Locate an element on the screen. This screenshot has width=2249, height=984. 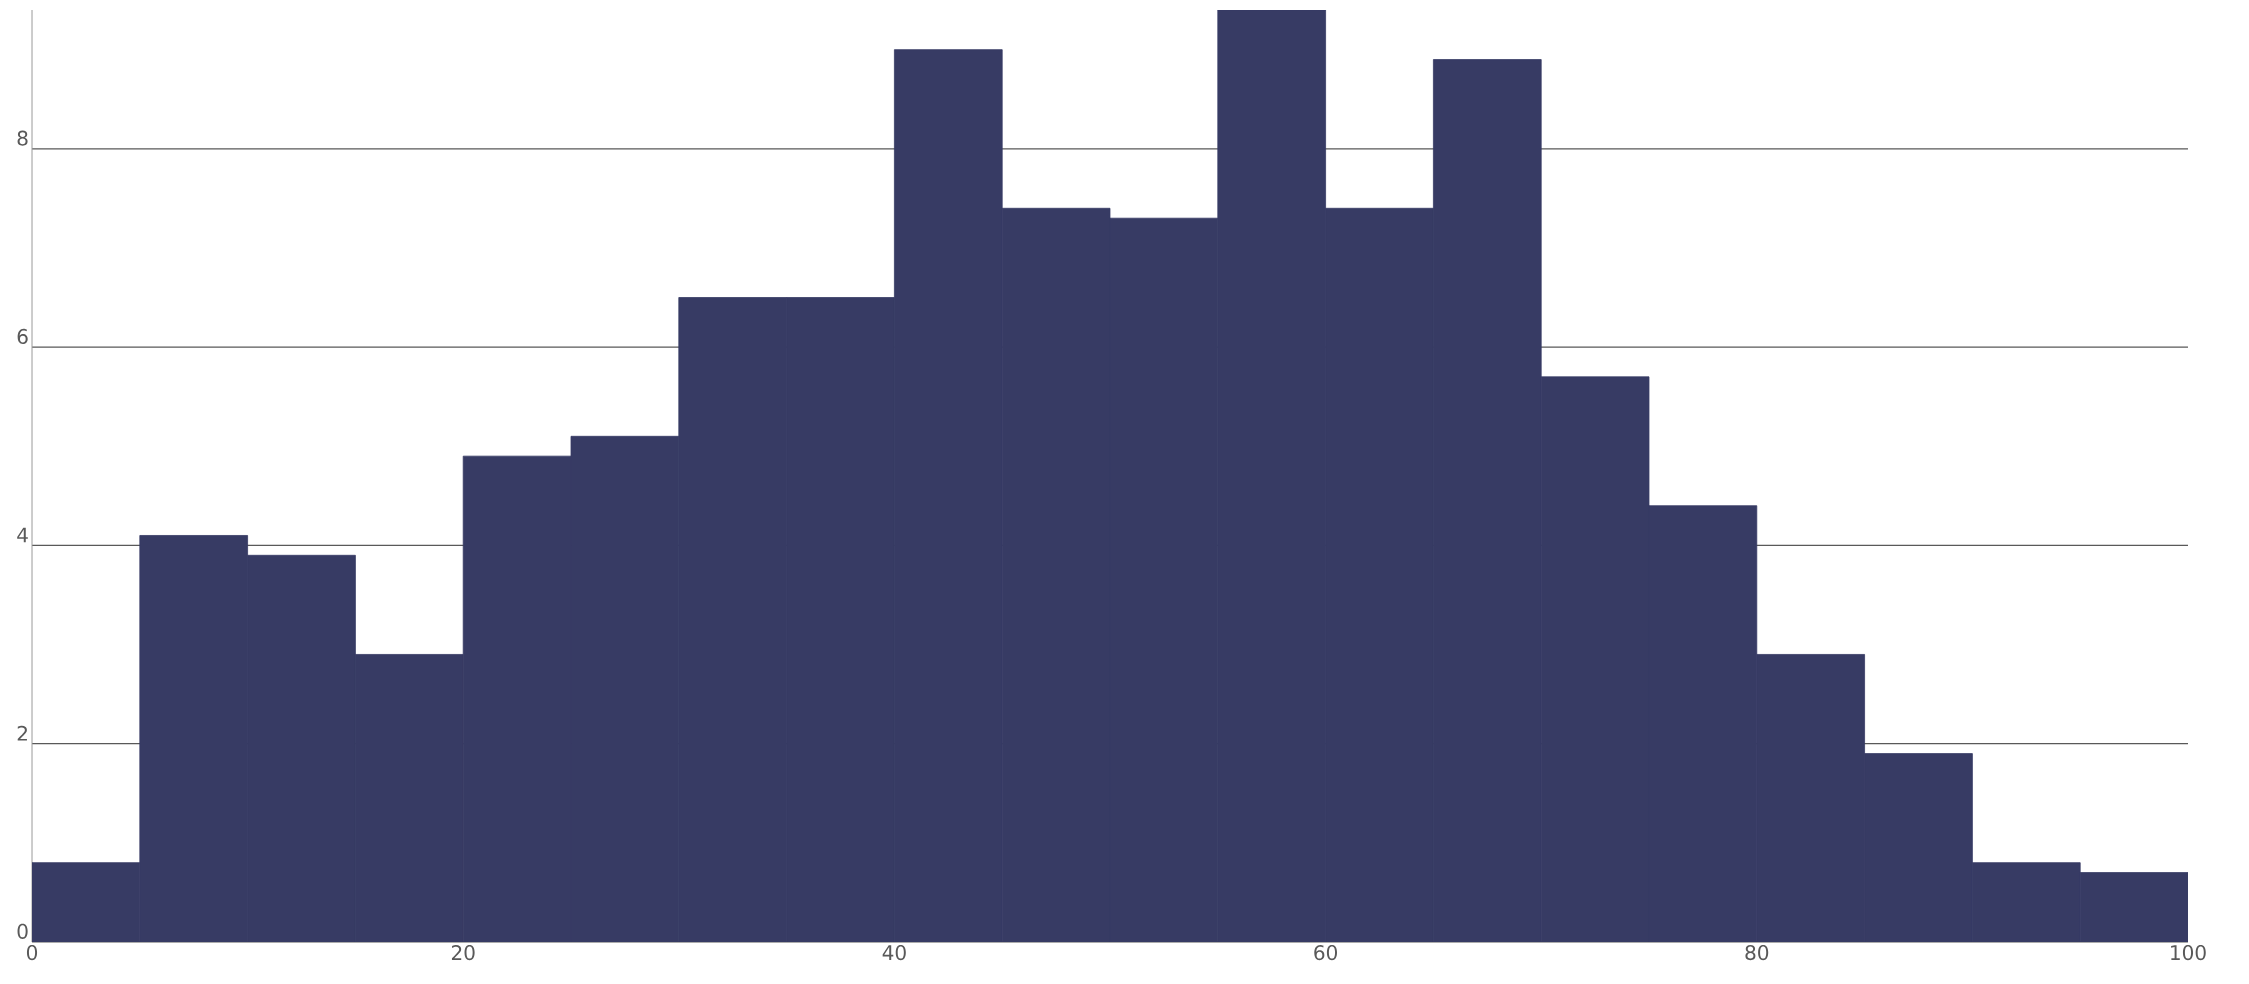
y-tick-label: 2 is located at coordinates (22, 733).